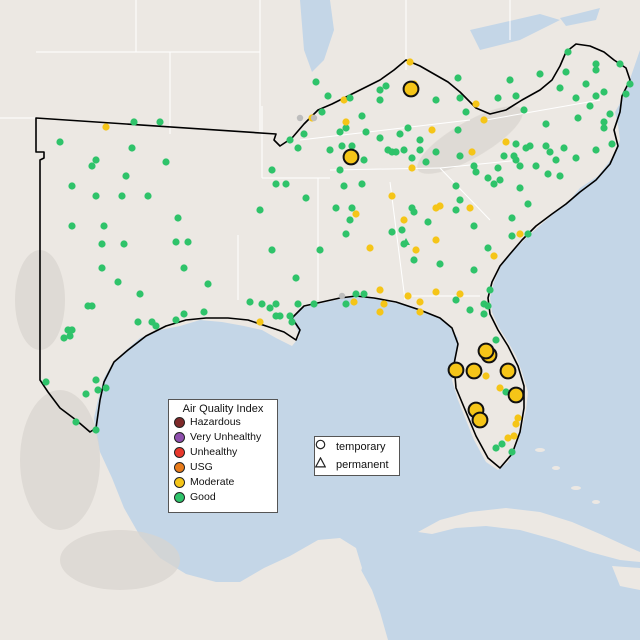 This screenshot has height=640, width=640. What do you see at coordinates (406, 241) in the screenshot?
I see `permanent-monitor-marker` at bounding box center [406, 241].